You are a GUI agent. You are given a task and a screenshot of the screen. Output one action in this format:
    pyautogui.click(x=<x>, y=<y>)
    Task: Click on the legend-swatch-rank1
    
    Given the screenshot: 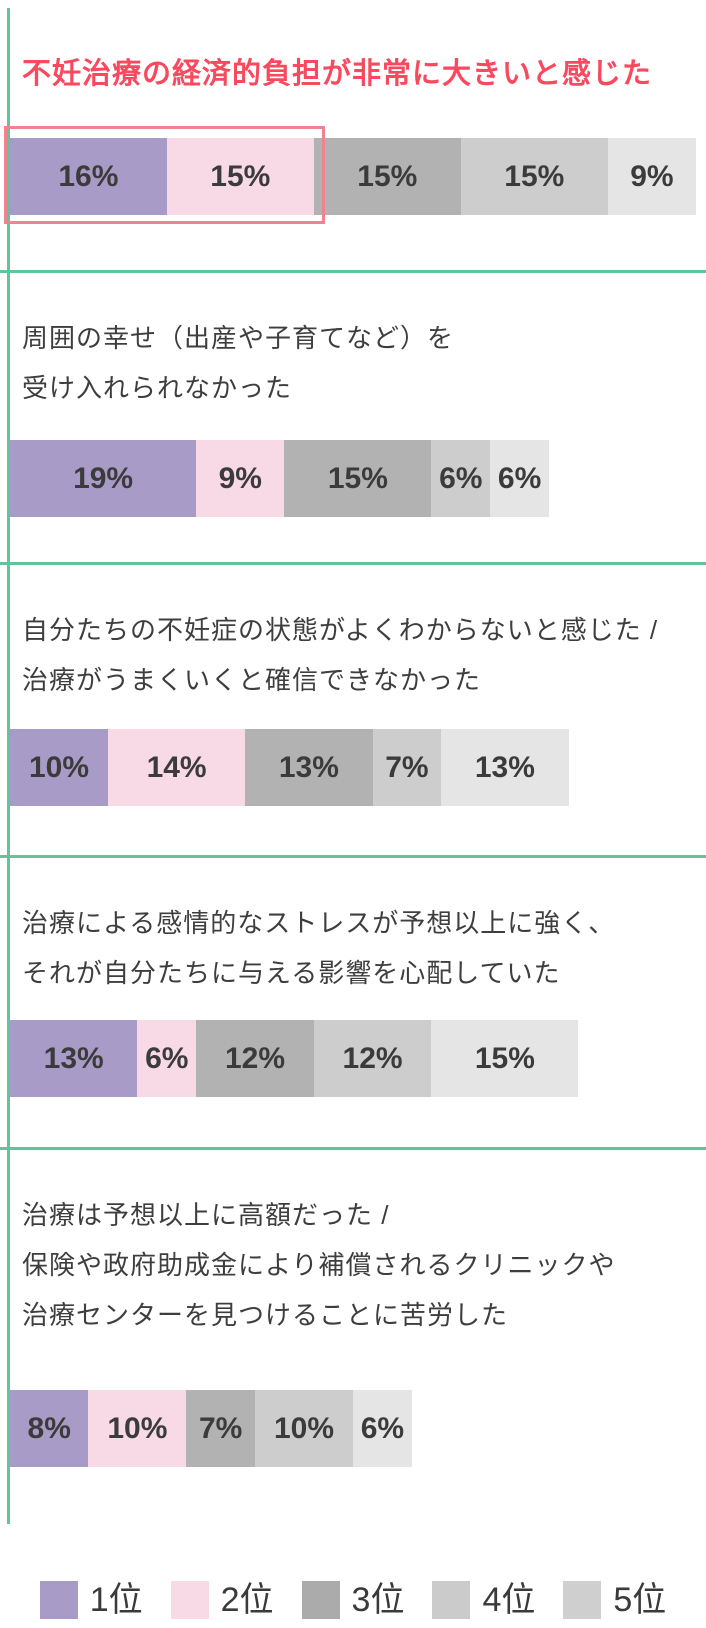 What is the action you would take?
    pyautogui.click(x=58, y=1600)
    